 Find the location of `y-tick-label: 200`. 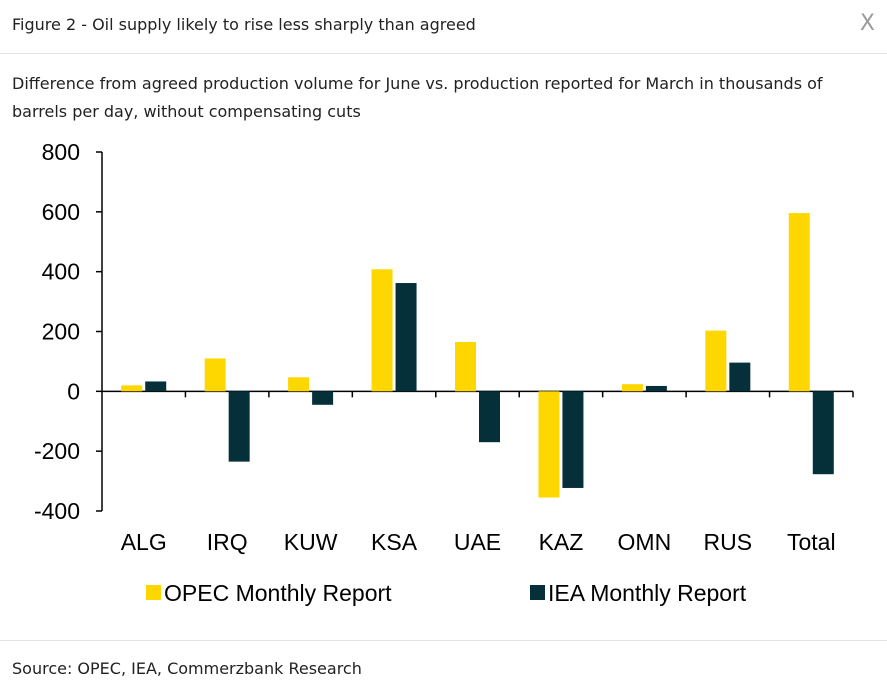

y-tick-label: 200 is located at coordinates (61, 332).